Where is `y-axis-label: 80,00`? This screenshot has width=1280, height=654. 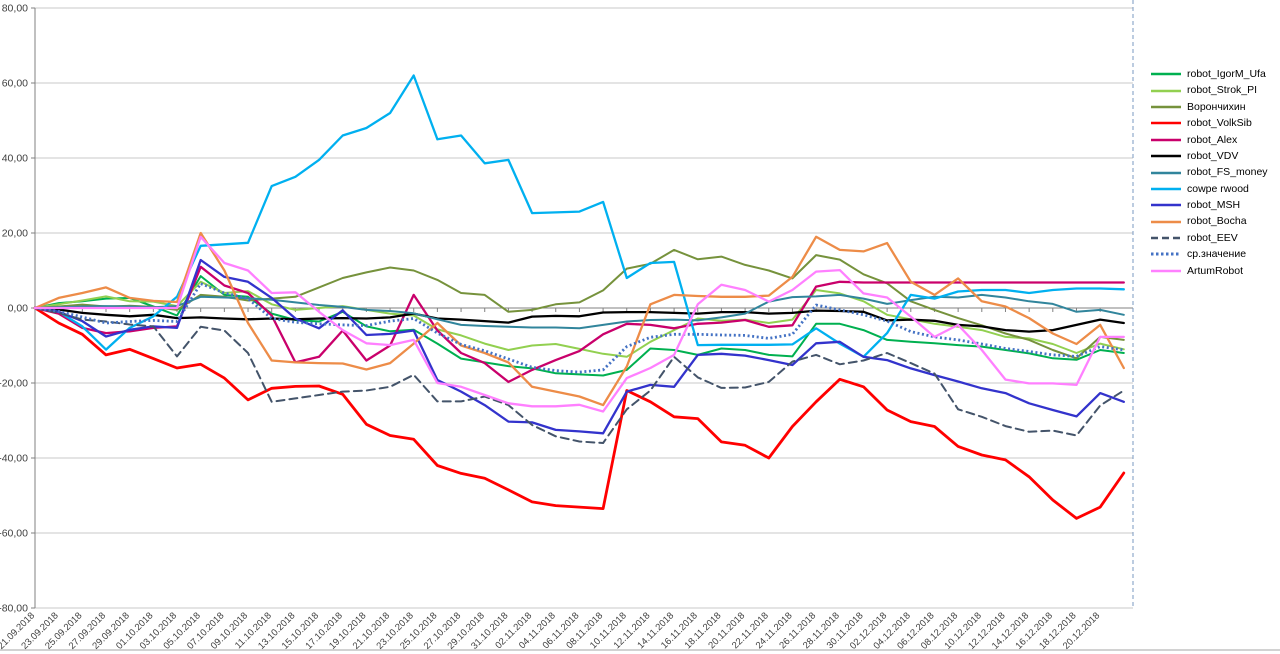
y-axis-label: 80,00 is located at coordinates (15, 9).